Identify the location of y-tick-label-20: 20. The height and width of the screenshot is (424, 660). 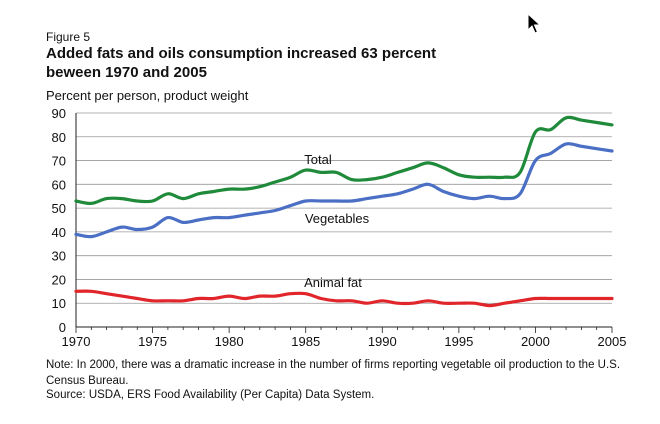
(59, 279).